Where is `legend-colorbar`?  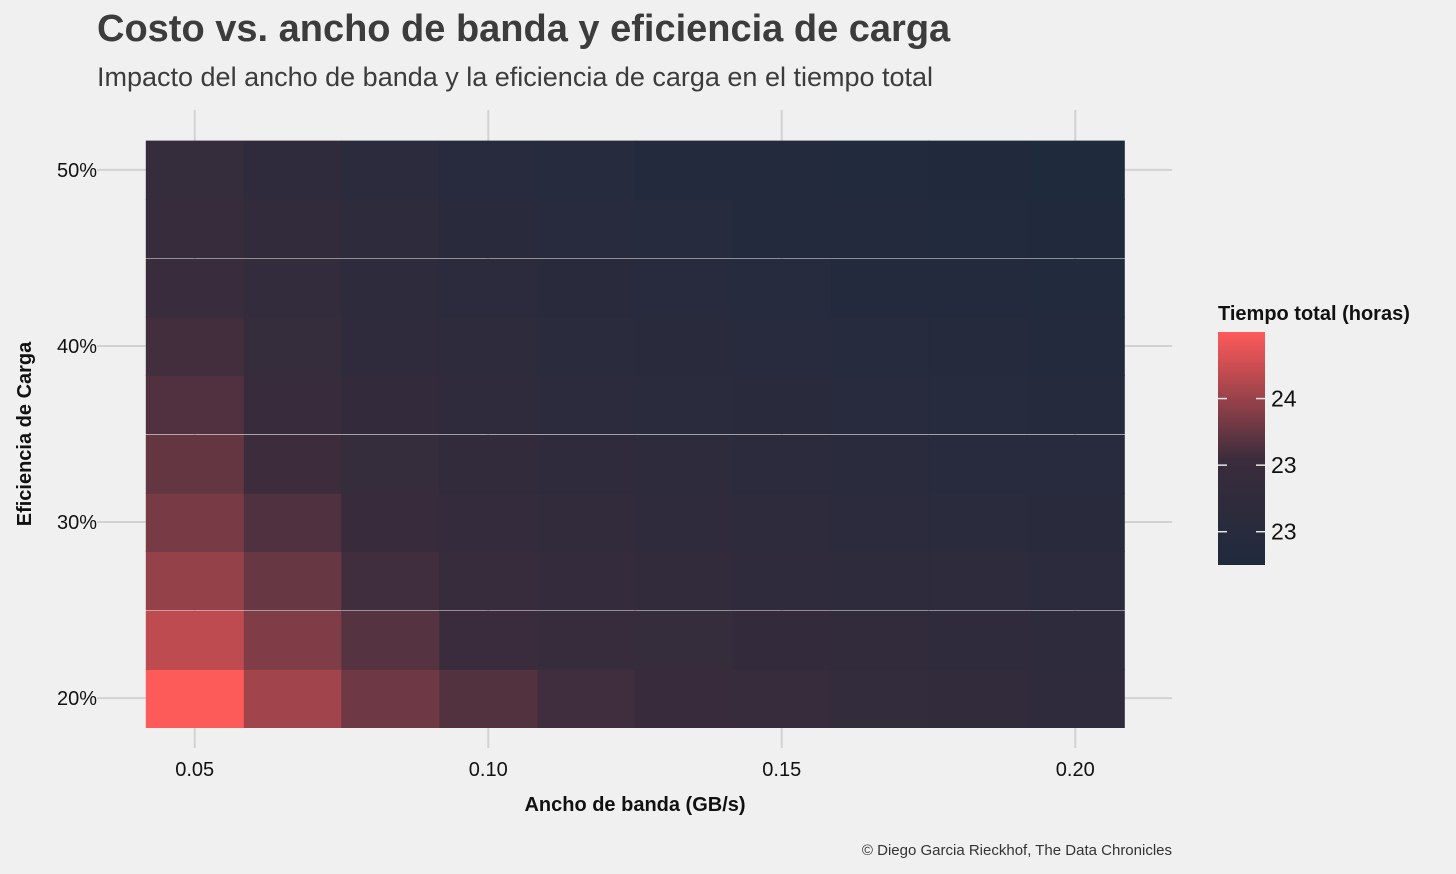
legend-colorbar is located at coordinates (1241, 448).